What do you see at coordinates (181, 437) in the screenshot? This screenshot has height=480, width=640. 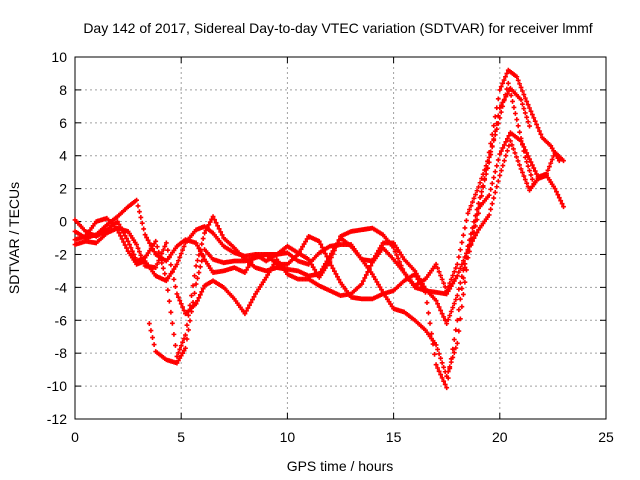 I see `x-tick-label: 5` at bounding box center [181, 437].